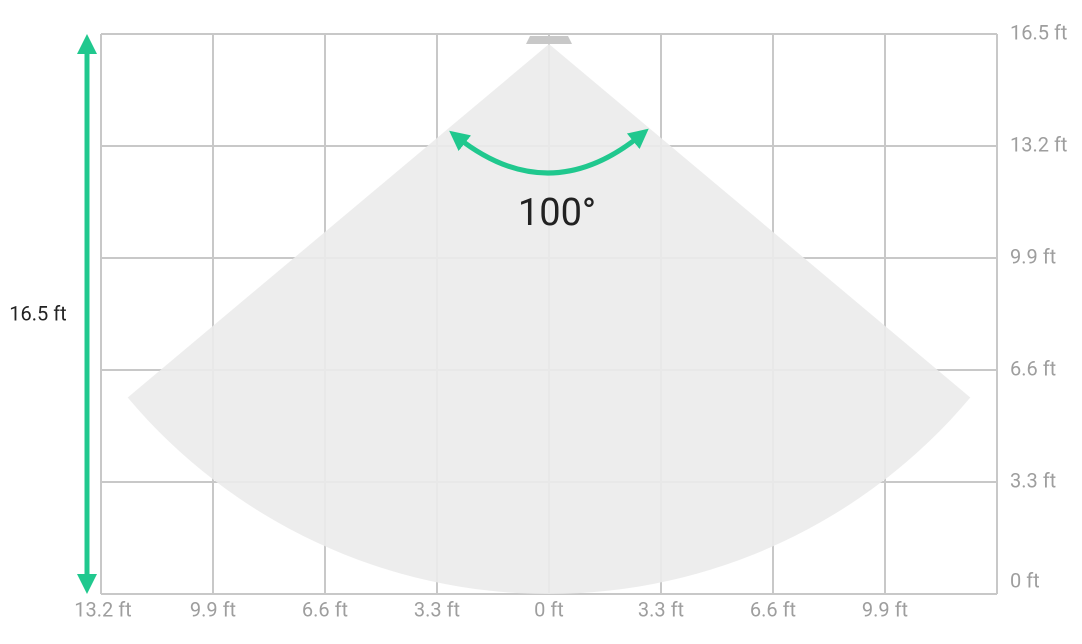  What do you see at coordinates (1038, 32) in the screenshot?
I see `y-tick-label: 16.5 ft` at bounding box center [1038, 32].